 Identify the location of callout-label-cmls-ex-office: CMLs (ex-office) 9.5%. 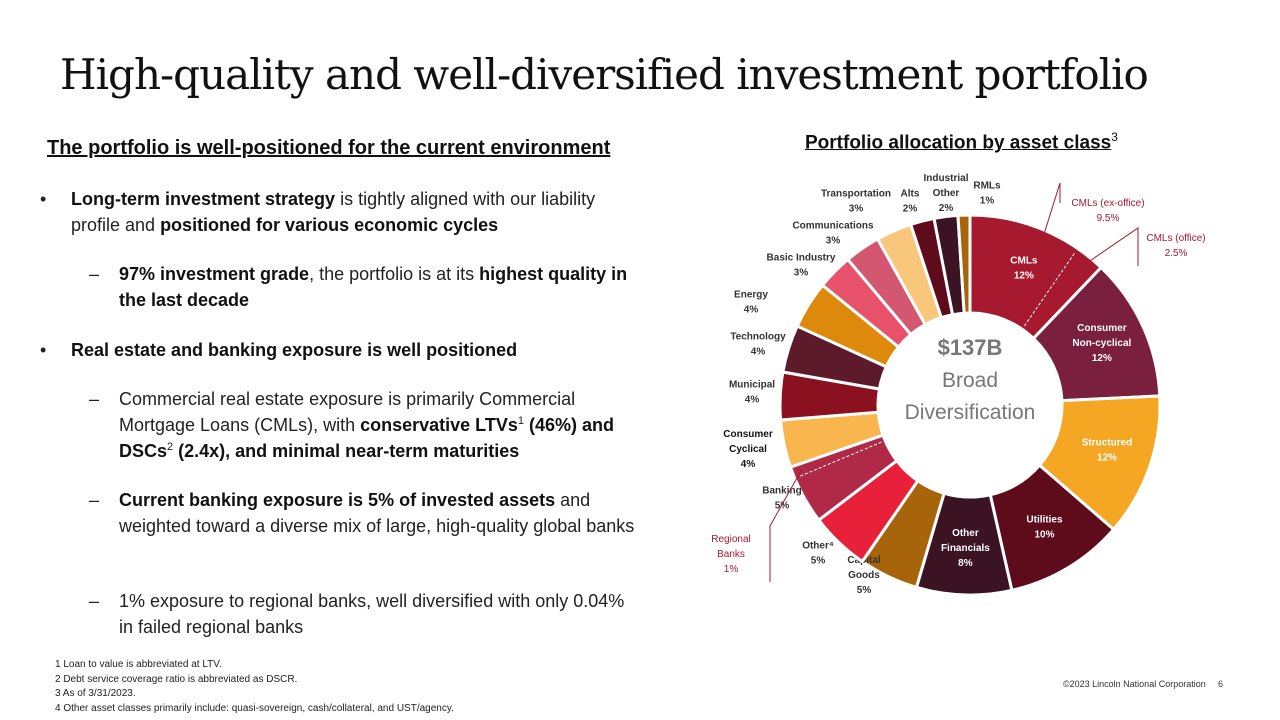
(1107, 211).